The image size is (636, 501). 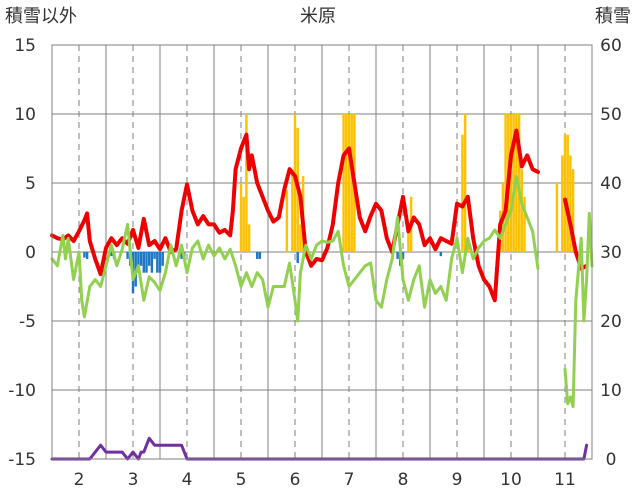 What do you see at coordinates (611, 253) in the screenshot?
I see `y-tick-right: 30` at bounding box center [611, 253].